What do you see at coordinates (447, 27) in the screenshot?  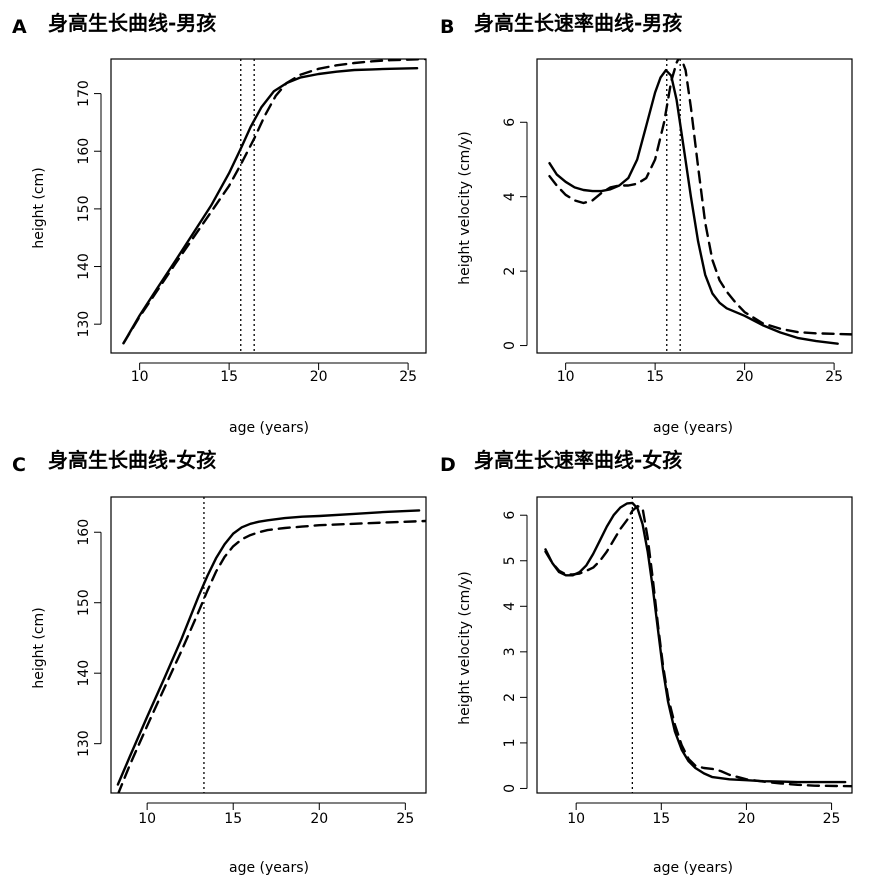 I see `panel-letter: B` at bounding box center [447, 27].